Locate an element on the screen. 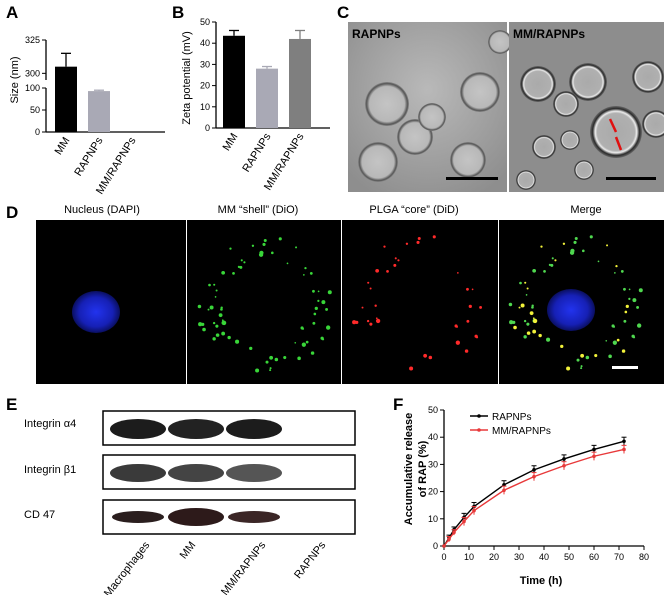 The width and height of the screenshot is (668, 600). chart-a-category-label: RAPNPs is located at coordinates (88, 157).